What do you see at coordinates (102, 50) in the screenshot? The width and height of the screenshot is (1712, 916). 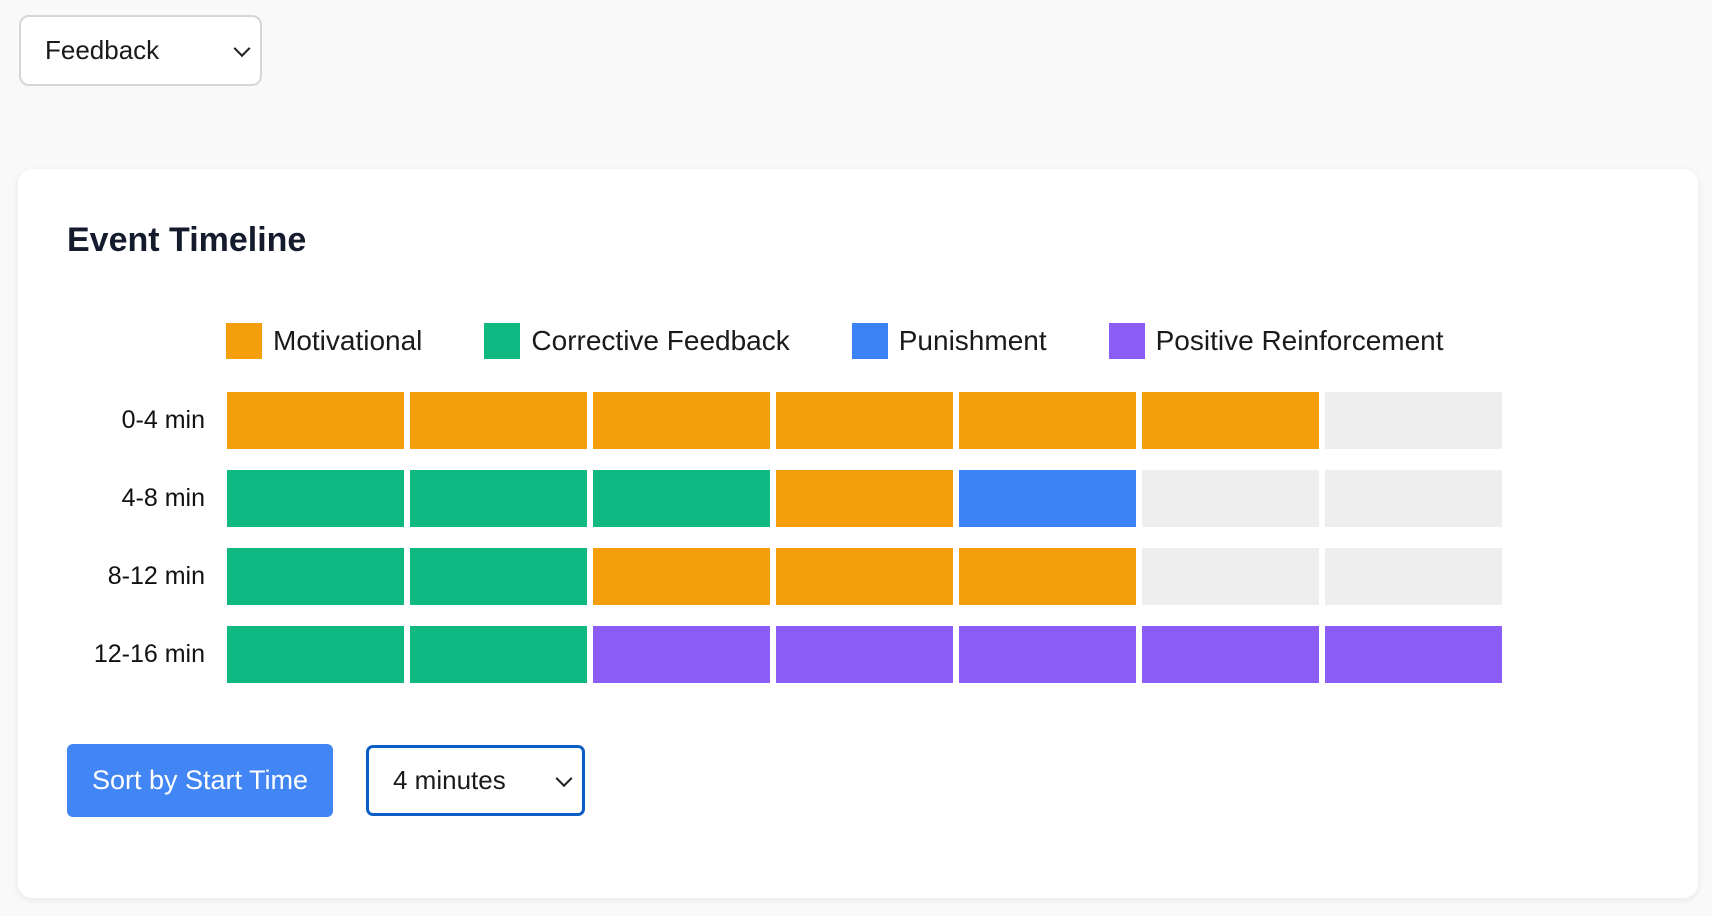 I see `category-select-value: Feedback` at bounding box center [102, 50].